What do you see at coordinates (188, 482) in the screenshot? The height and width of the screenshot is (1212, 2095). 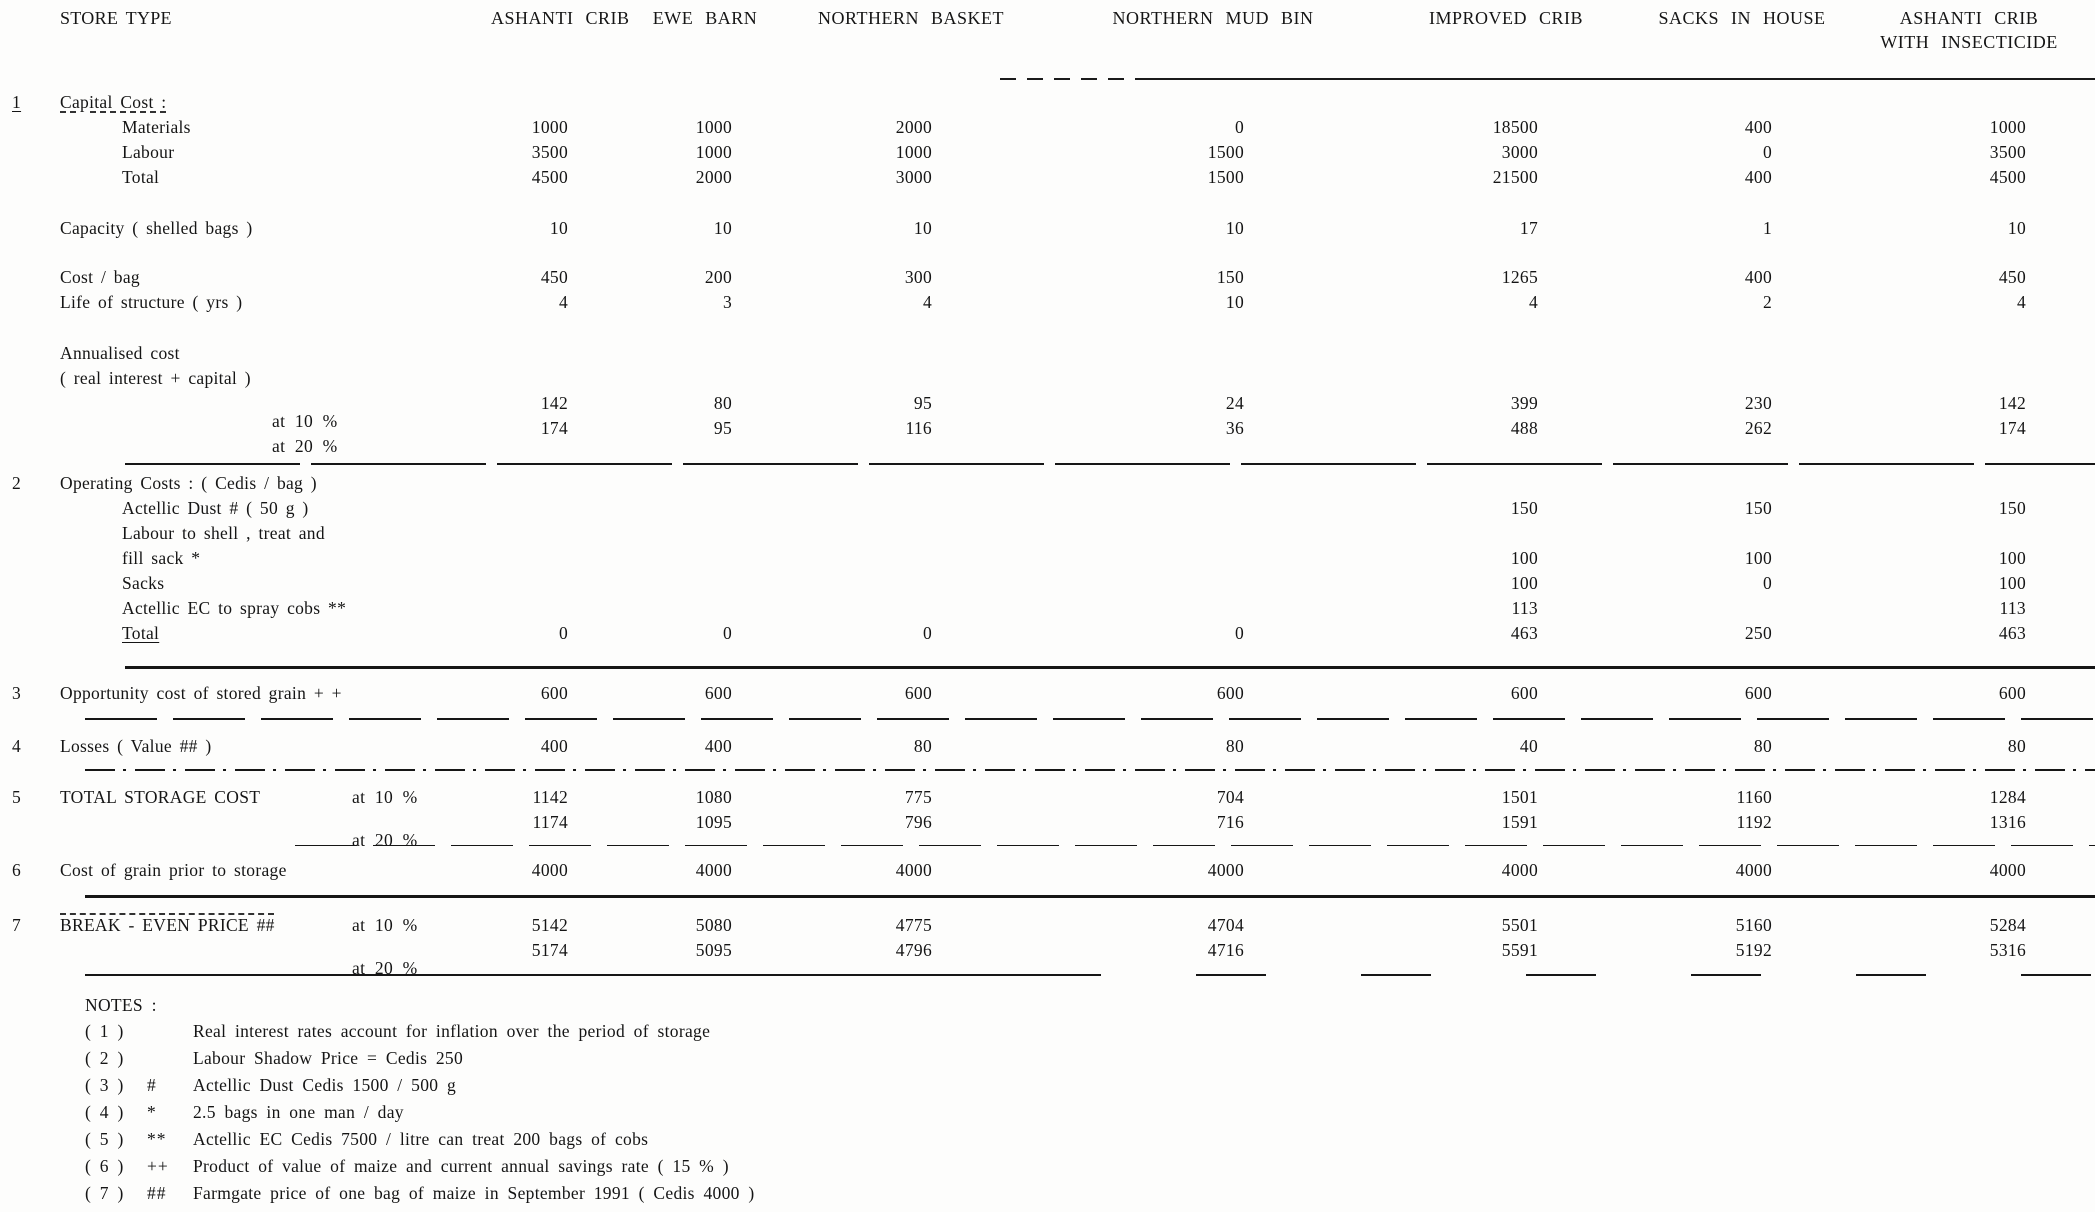 I see `row-label: Operating Costs : ( Cedis / bag )` at bounding box center [188, 482].